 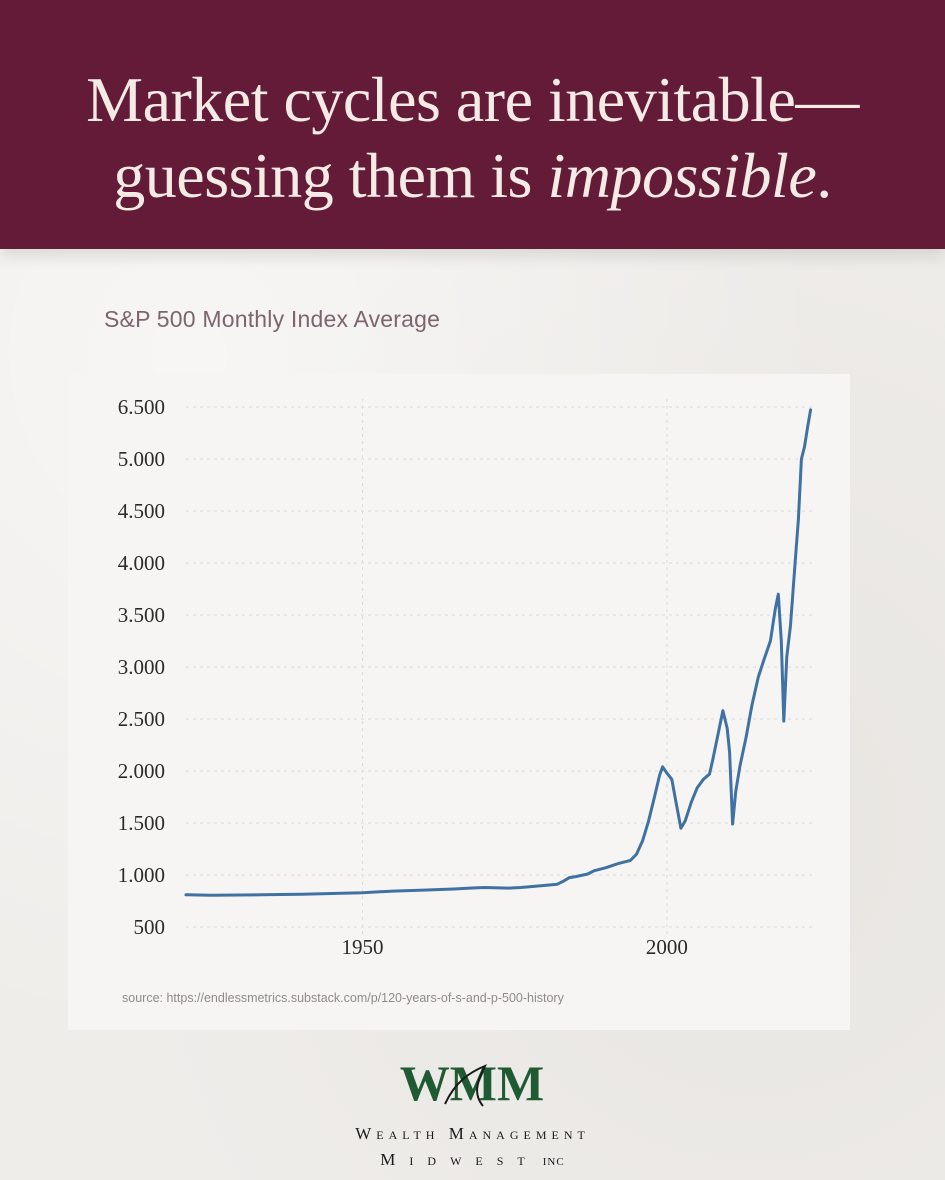 What do you see at coordinates (141, 407) in the screenshot?
I see `y-tick-label: 6.500` at bounding box center [141, 407].